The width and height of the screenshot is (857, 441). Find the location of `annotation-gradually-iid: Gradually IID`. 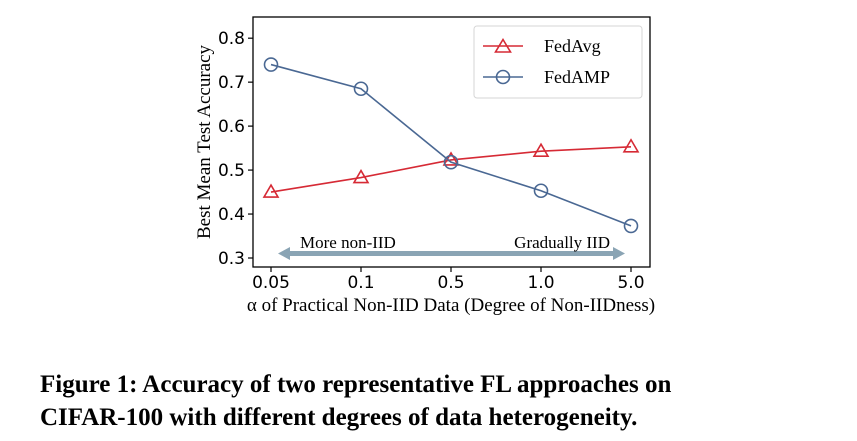

annotation-gradually-iid: Gradually IID is located at coordinates (562, 242).